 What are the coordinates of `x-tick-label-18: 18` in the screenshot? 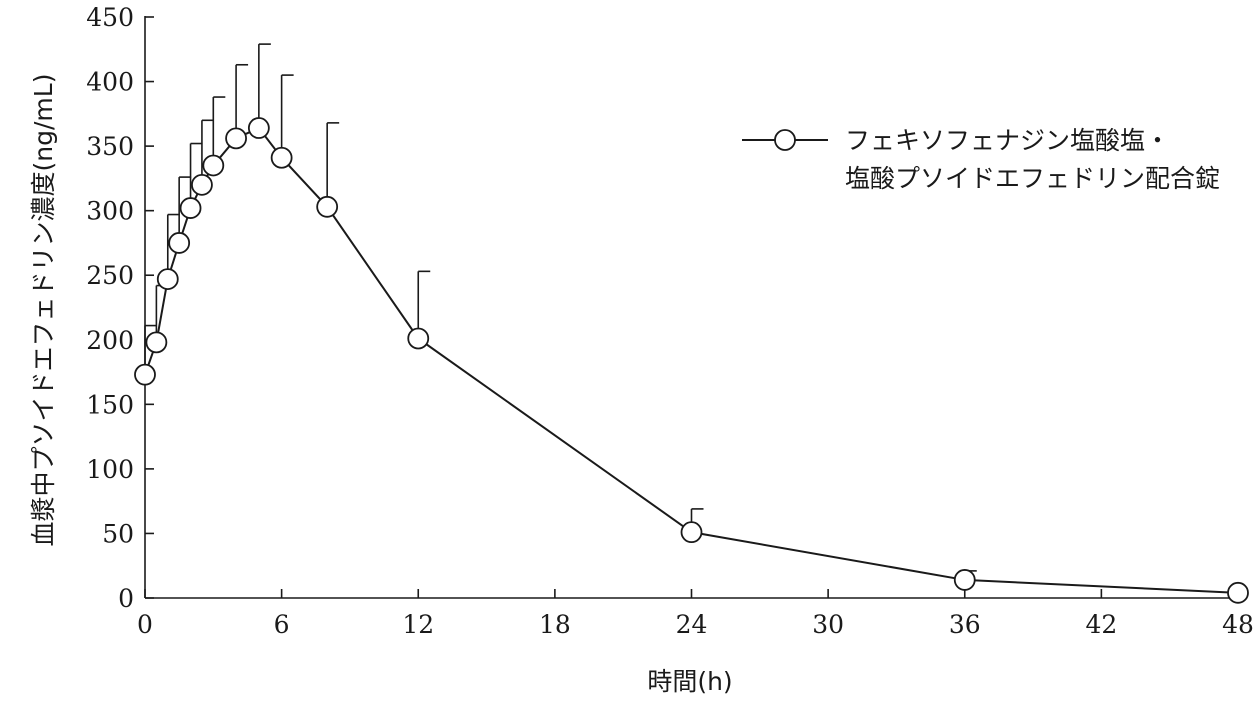 It's located at (555, 624).